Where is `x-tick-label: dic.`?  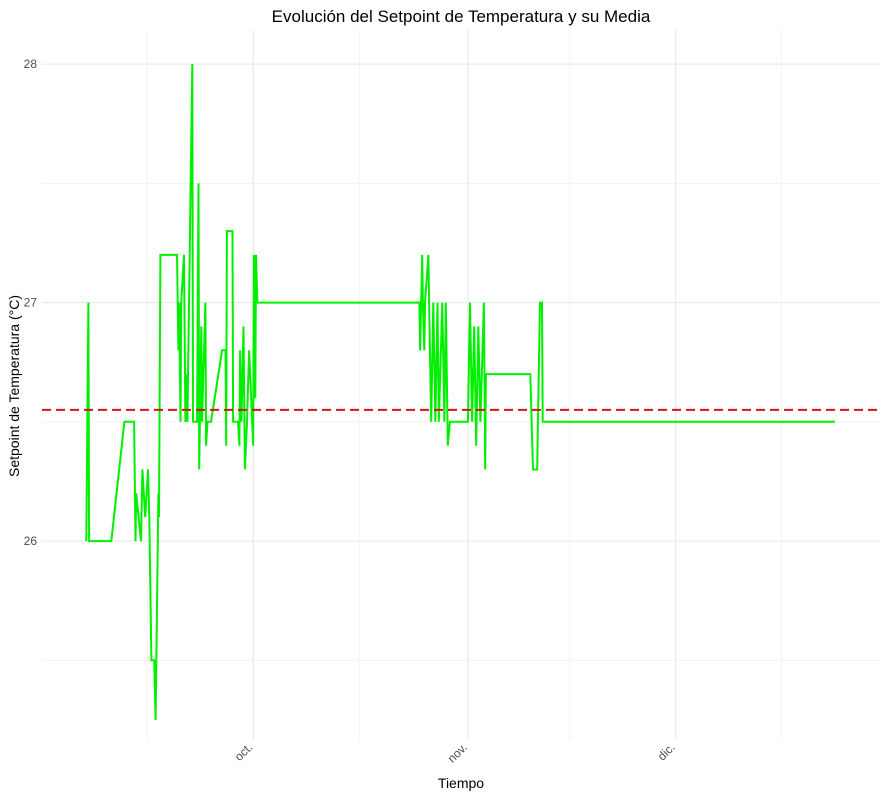 x-tick-label: dic. is located at coordinates (666, 751).